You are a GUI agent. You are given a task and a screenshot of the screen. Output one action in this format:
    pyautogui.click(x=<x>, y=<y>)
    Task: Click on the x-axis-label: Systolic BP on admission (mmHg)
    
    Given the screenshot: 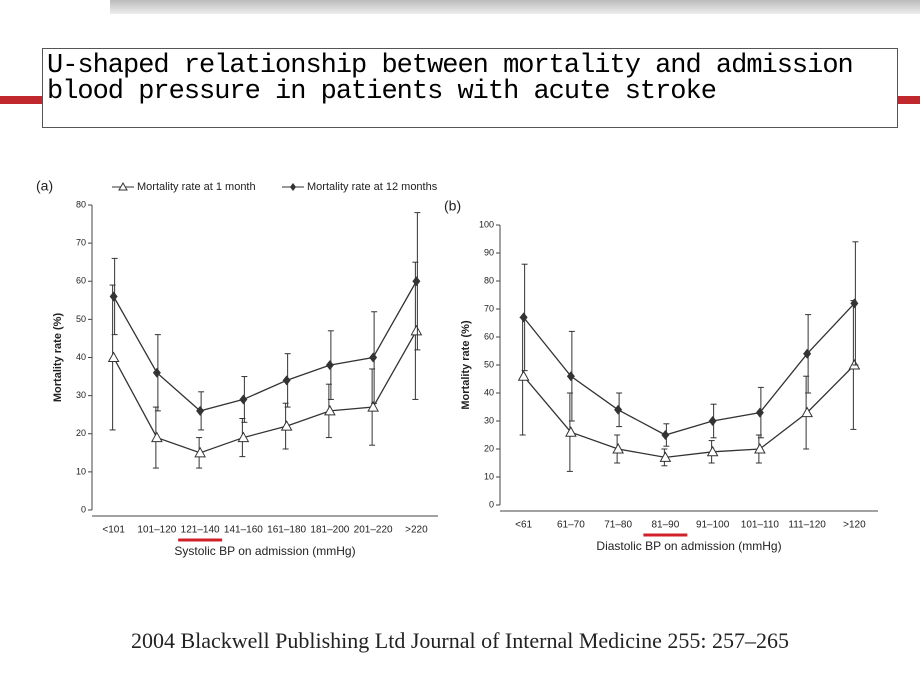 What is the action you would take?
    pyautogui.click(x=264, y=551)
    